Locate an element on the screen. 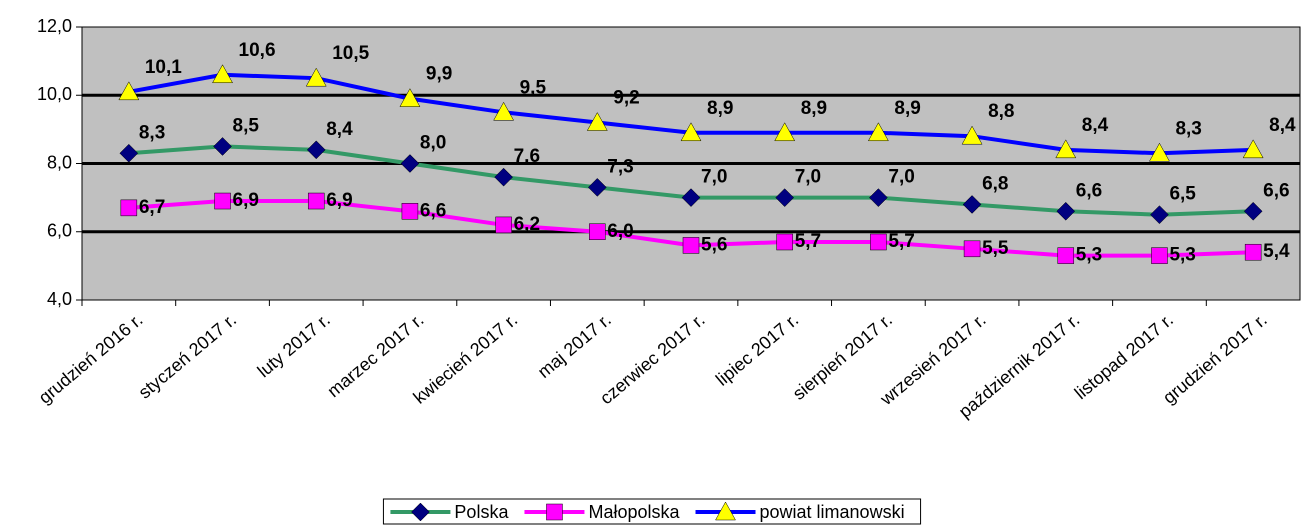  value-label: 5,5 is located at coordinates (995, 248).